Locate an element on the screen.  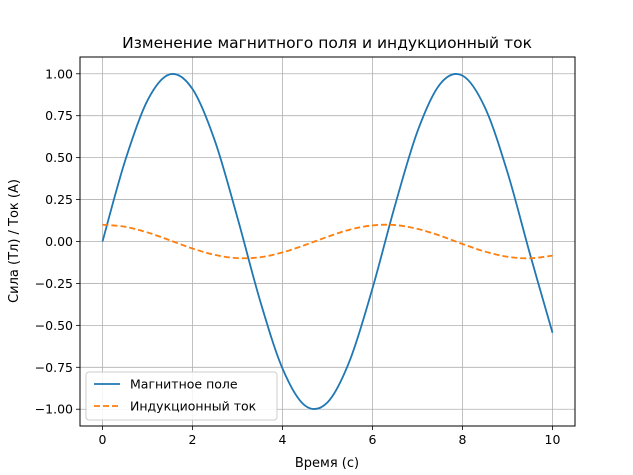
x-tick-label: 8 is located at coordinates (463, 439).